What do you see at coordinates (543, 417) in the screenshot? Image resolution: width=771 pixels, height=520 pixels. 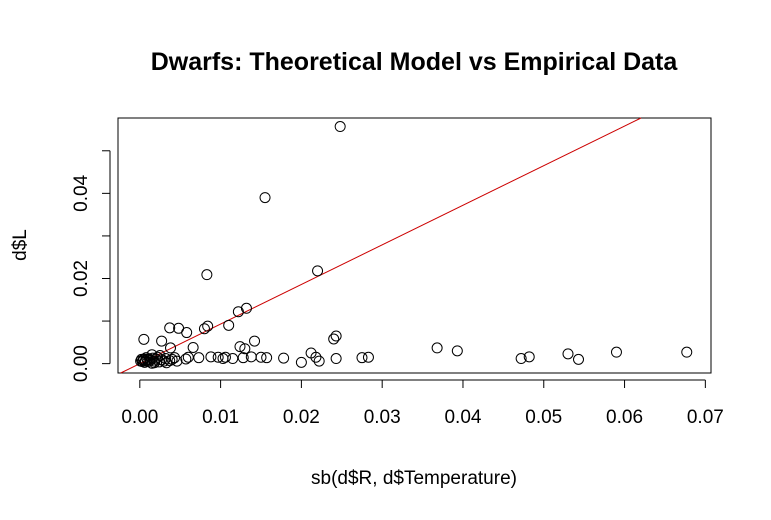 I see `x-tick-label: 0.05` at bounding box center [543, 417].